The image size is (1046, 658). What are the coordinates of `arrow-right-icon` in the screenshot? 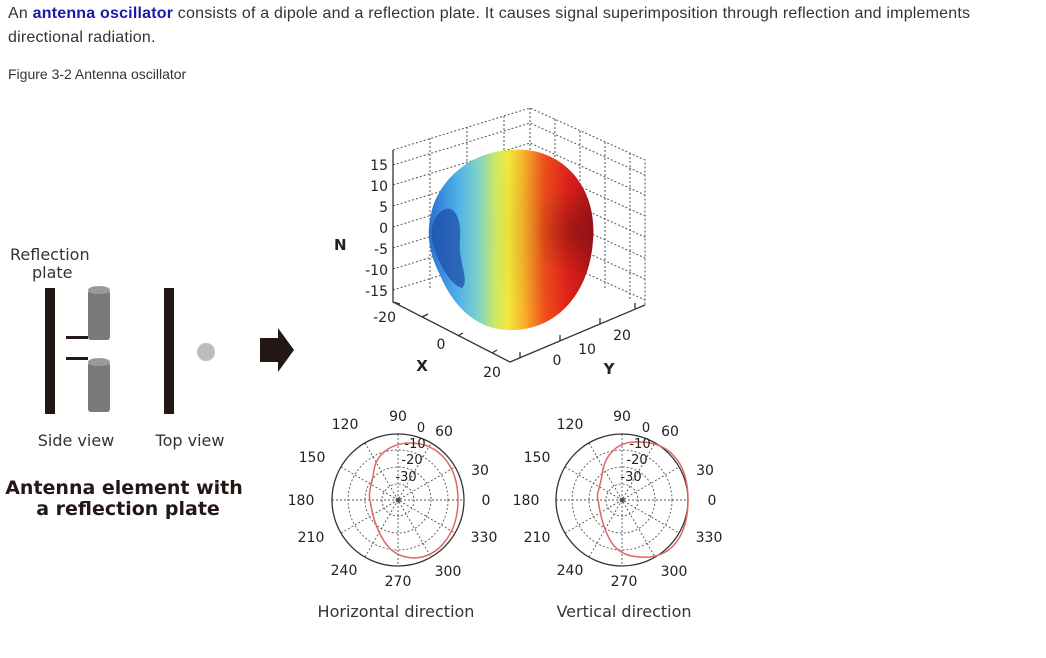 It's located at (277, 350).